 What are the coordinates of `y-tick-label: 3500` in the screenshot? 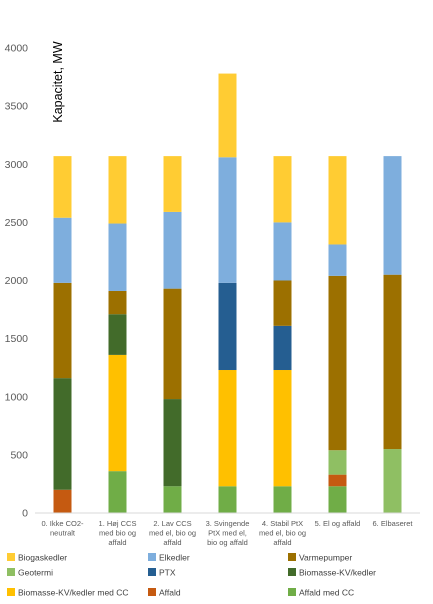 It's located at (17, 107).